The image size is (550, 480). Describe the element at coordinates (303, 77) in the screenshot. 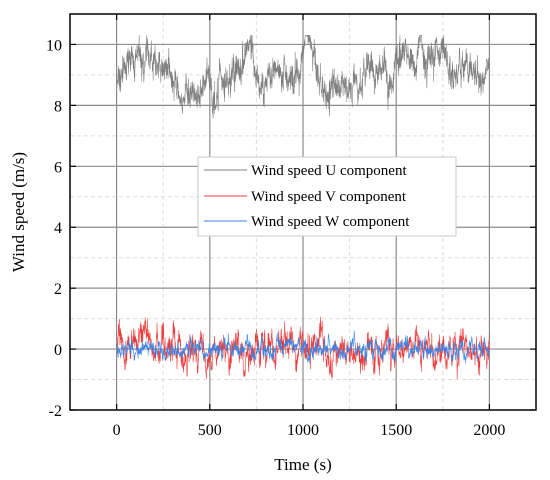

I see `series-line-u` at that location.